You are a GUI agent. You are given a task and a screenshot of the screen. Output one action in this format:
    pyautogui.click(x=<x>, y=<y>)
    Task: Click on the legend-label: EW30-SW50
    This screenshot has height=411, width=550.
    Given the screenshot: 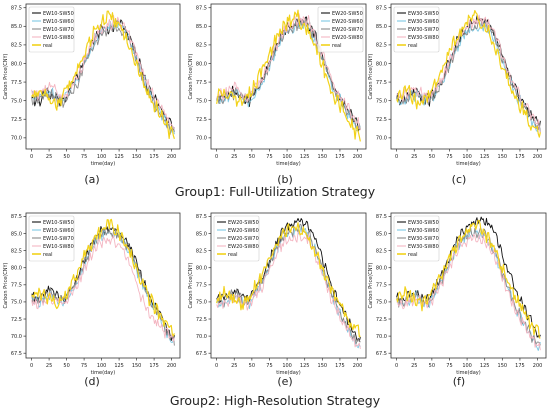 What is the action you would take?
    pyautogui.click(x=423, y=14)
    